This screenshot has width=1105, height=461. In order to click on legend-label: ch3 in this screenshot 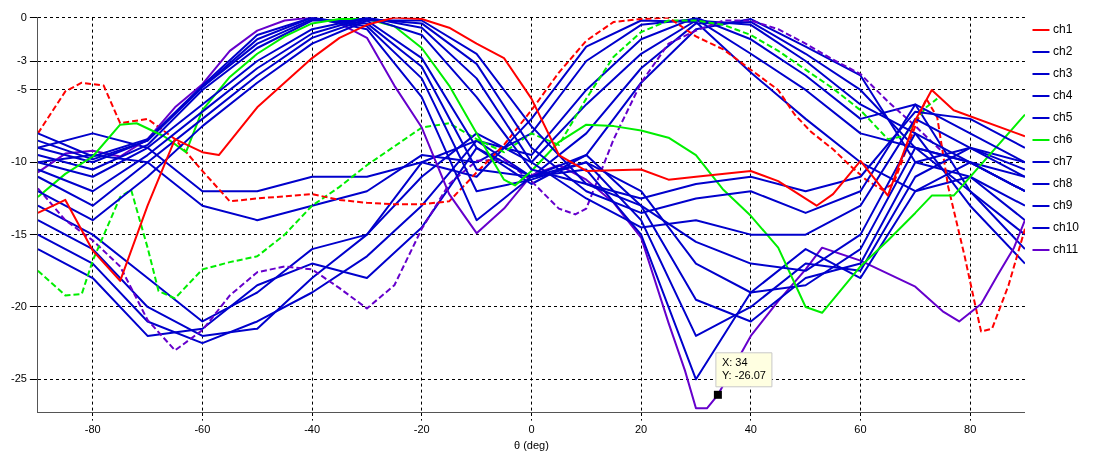, I will do `click(1062, 73)`.